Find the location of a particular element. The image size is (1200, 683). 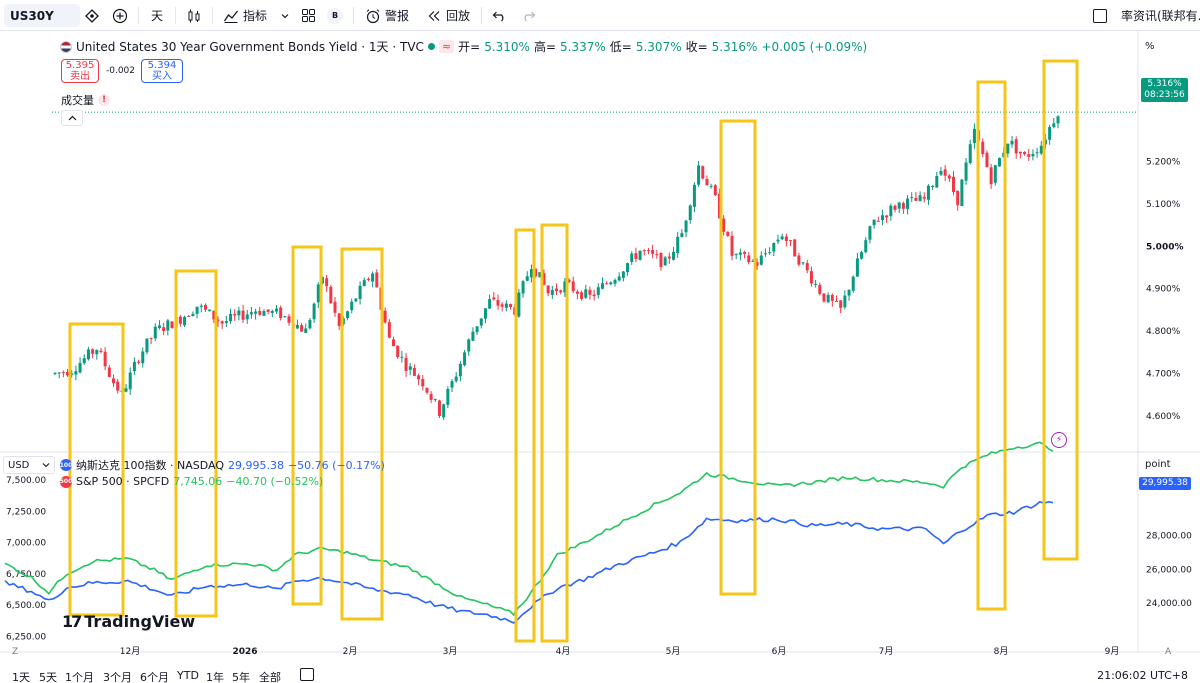

layout-grid-icon is located at coordinates (308, 15).